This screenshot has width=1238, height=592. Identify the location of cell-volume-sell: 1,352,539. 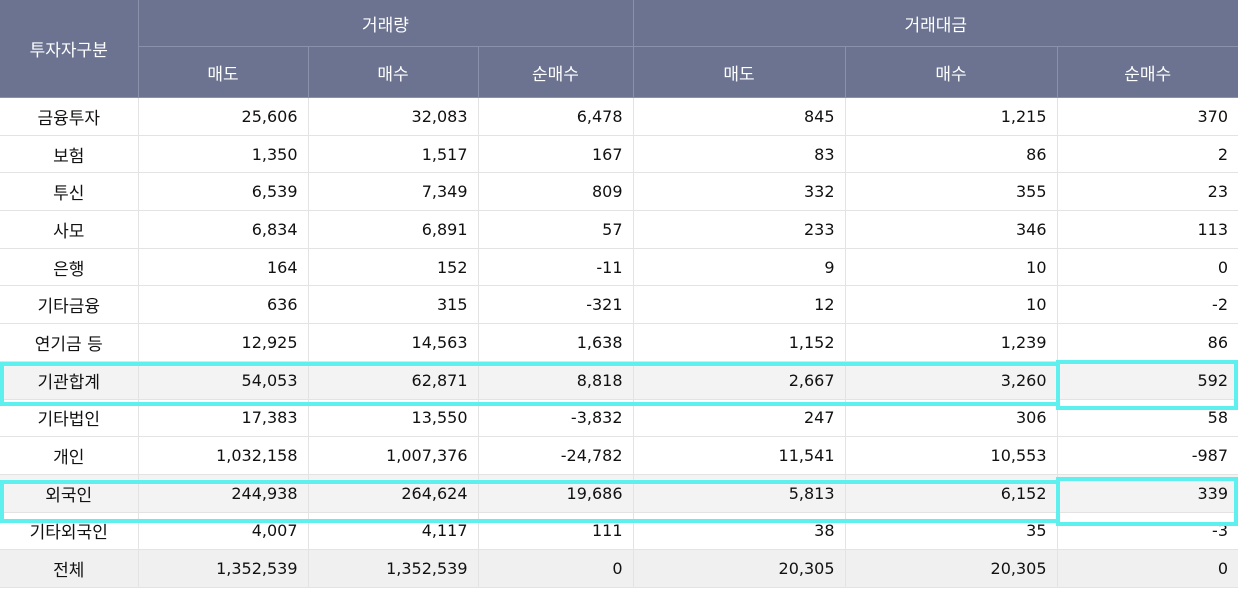
(223, 568).